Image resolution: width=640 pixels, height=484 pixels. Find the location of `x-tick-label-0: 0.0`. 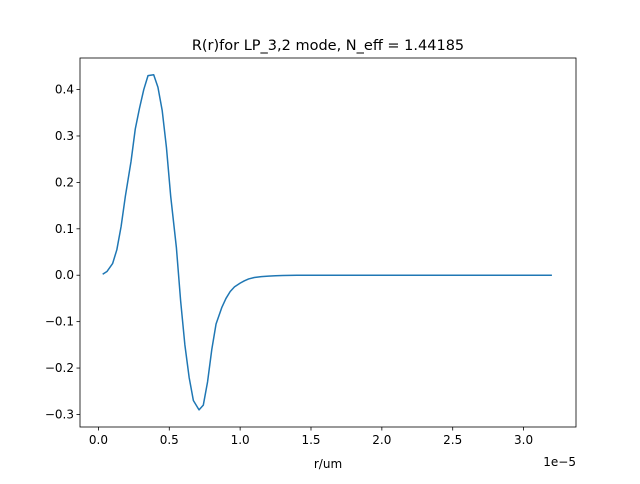

x-tick-label-0: 0.0 is located at coordinates (98, 440).